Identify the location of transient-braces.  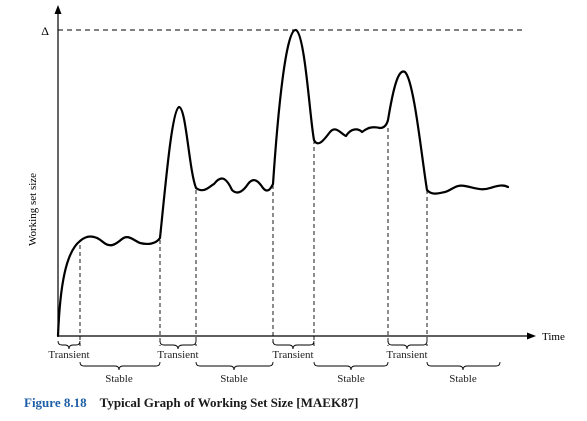
(242, 345).